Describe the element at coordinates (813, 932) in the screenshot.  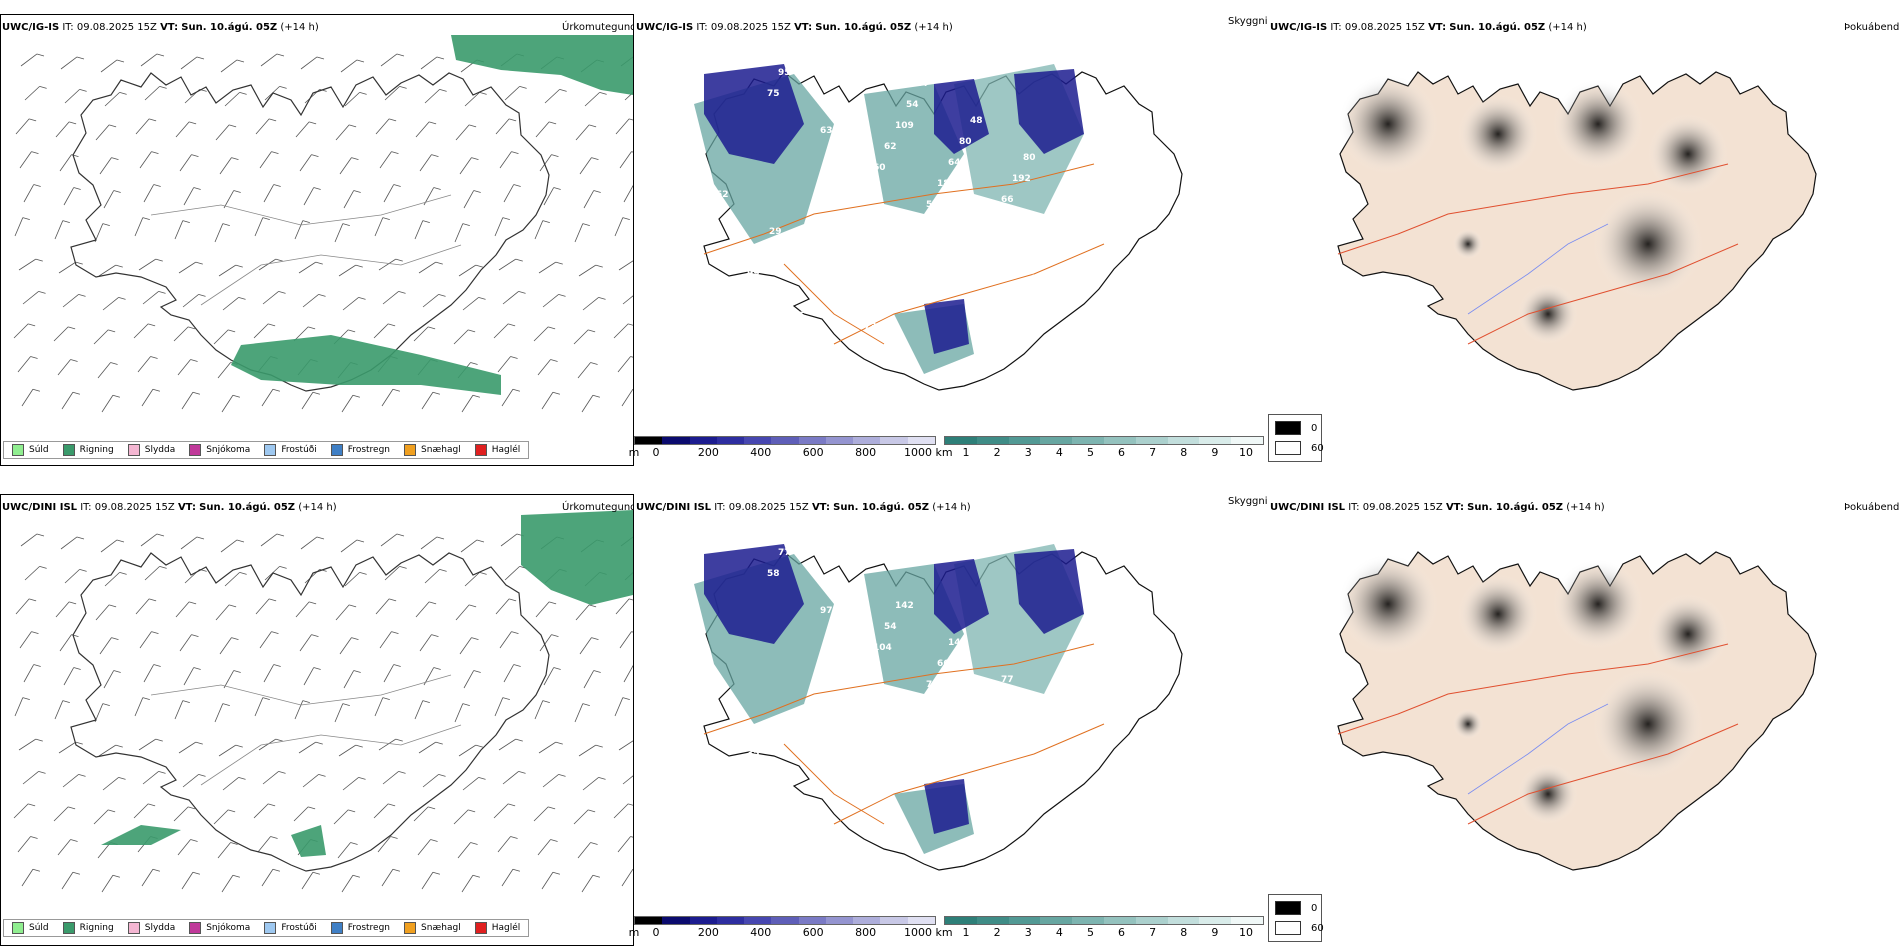
I see `colorbar-tick: 600` at that location.